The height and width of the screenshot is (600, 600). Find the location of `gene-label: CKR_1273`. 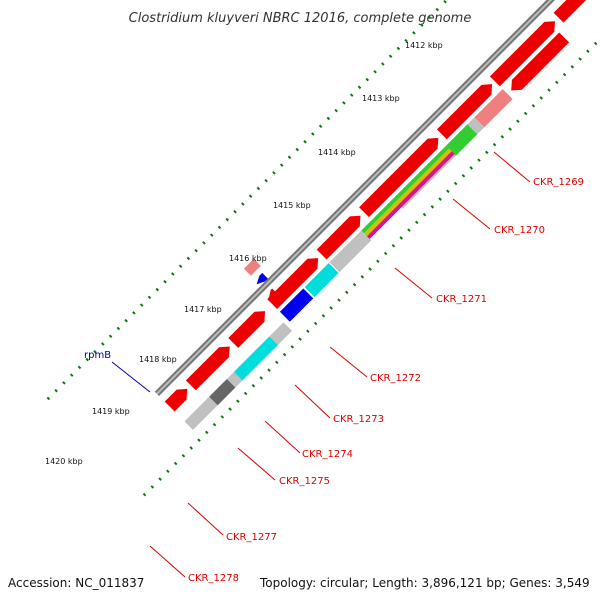

gene-label: CKR_1273 is located at coordinates (358, 419).